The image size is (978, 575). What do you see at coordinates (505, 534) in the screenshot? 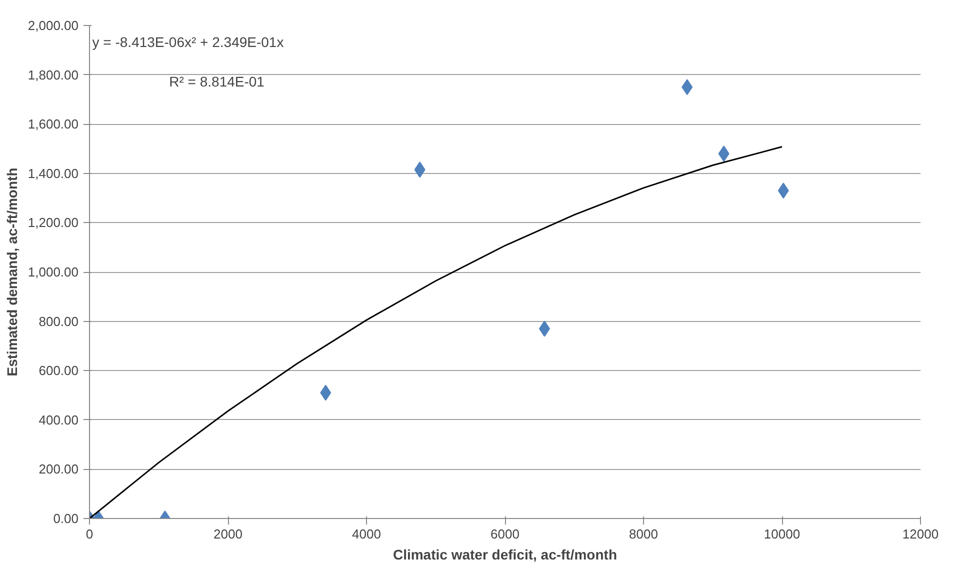
I see `x-tick-label: 6000` at bounding box center [505, 534].